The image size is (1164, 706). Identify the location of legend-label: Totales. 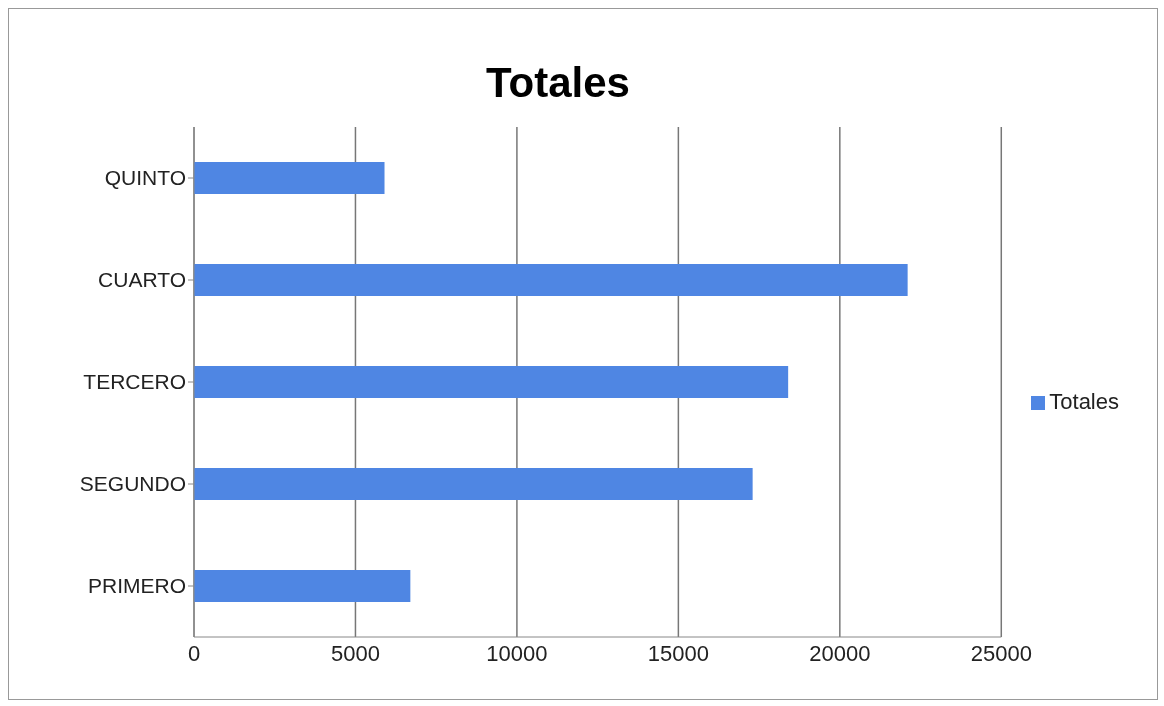
(1084, 401).